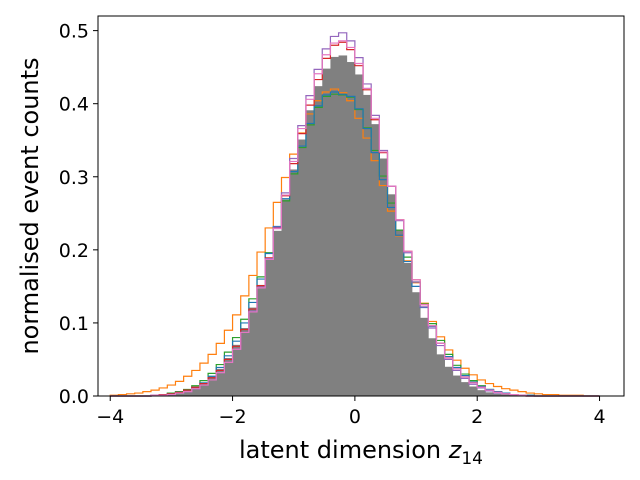  What do you see at coordinates (344, 450) in the screenshot?
I see `x-axis-label-text: latent dimension` at bounding box center [344, 450].